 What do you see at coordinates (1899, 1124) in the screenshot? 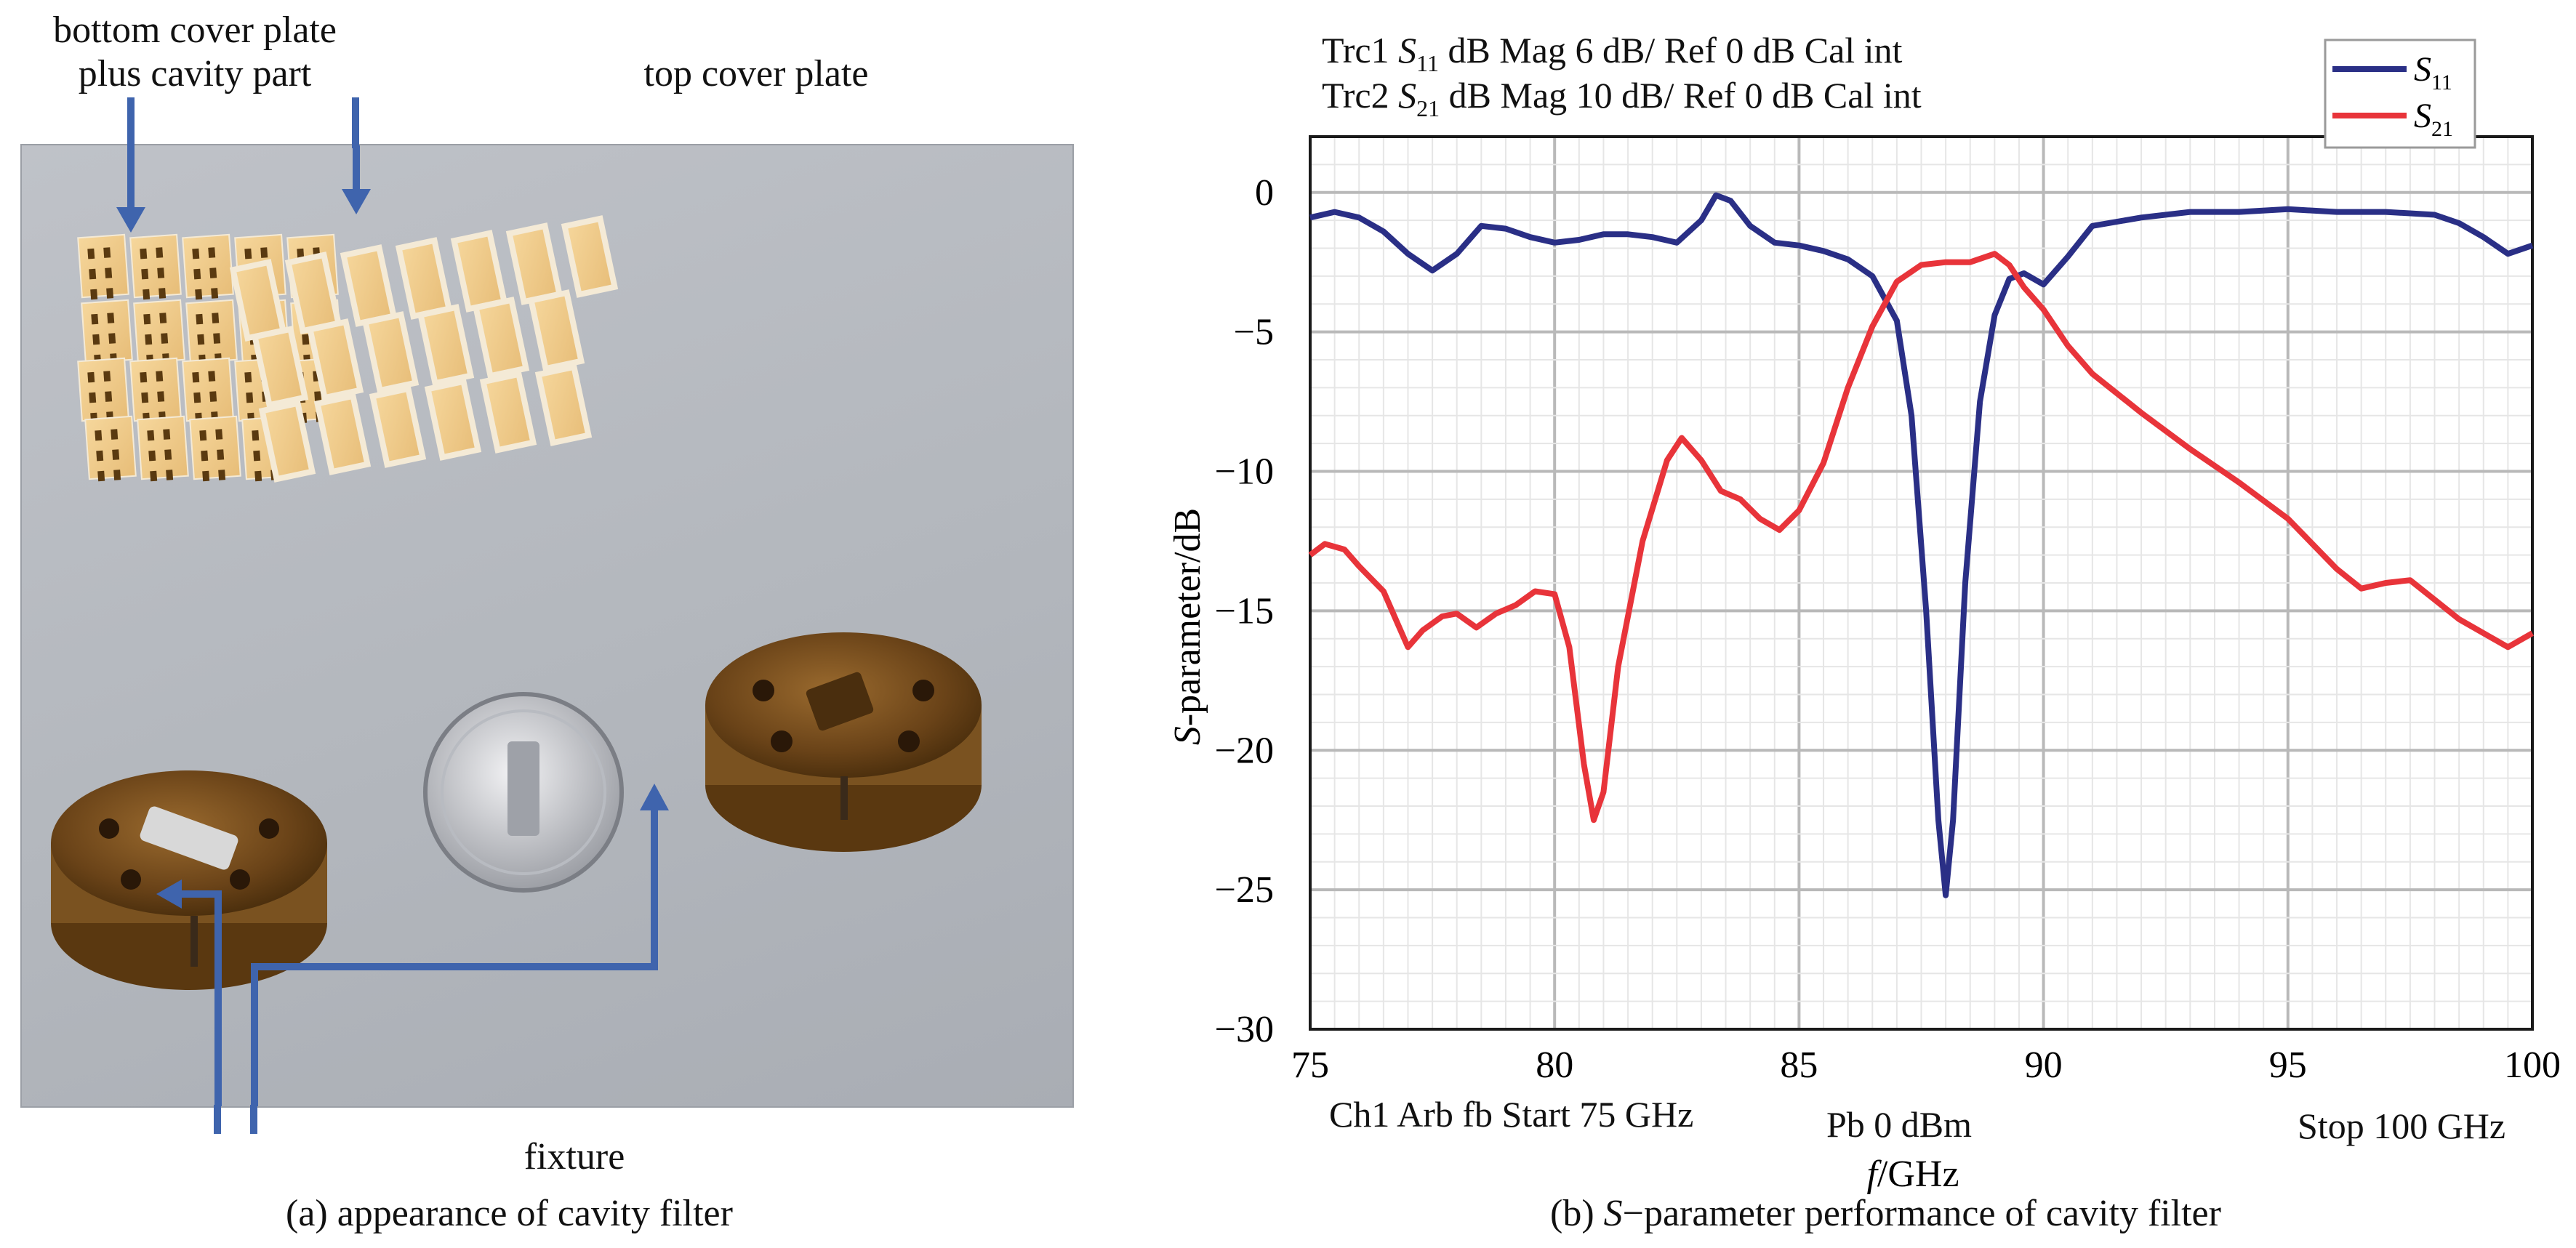
I see `power-label: Pb 0 dBm` at bounding box center [1899, 1124].